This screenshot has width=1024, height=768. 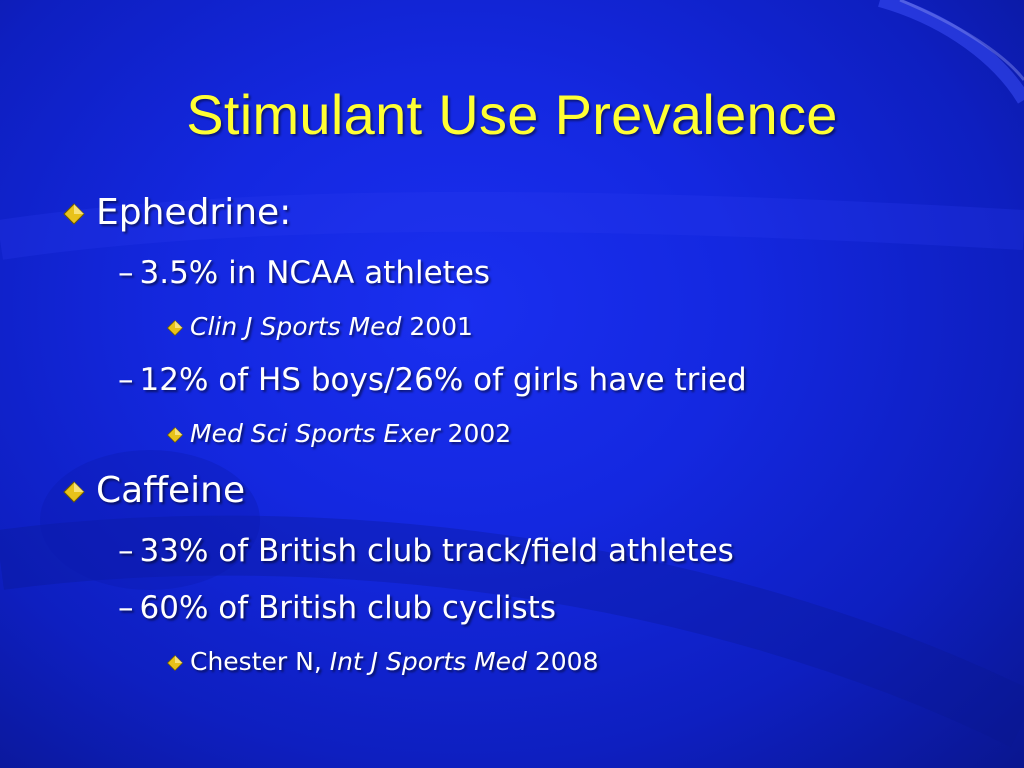 I want to click on journal-name: Clin J Sports Med, so click(x=296, y=326).